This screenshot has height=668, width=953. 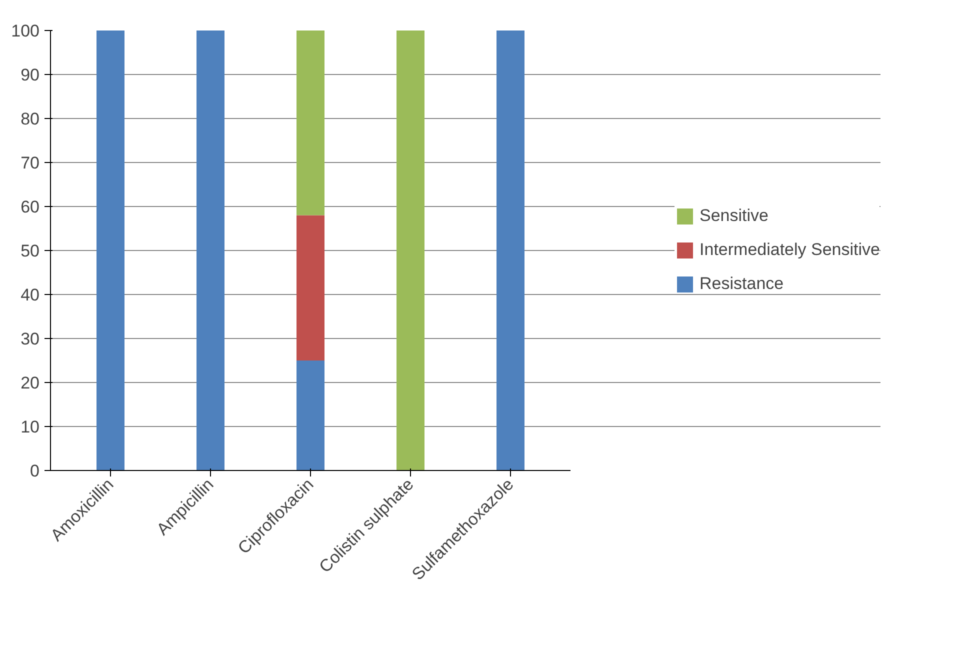 I want to click on y-tick-label: 60, so click(x=30, y=207).